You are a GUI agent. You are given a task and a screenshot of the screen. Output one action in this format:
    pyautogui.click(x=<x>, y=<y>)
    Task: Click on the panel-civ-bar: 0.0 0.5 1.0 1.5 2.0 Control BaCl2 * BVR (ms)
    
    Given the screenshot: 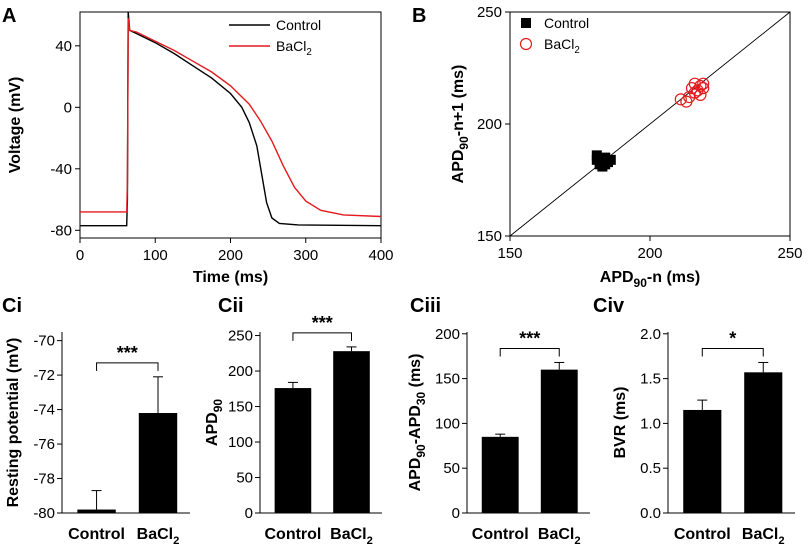 What is the action you would take?
    pyautogui.click(x=703, y=436)
    